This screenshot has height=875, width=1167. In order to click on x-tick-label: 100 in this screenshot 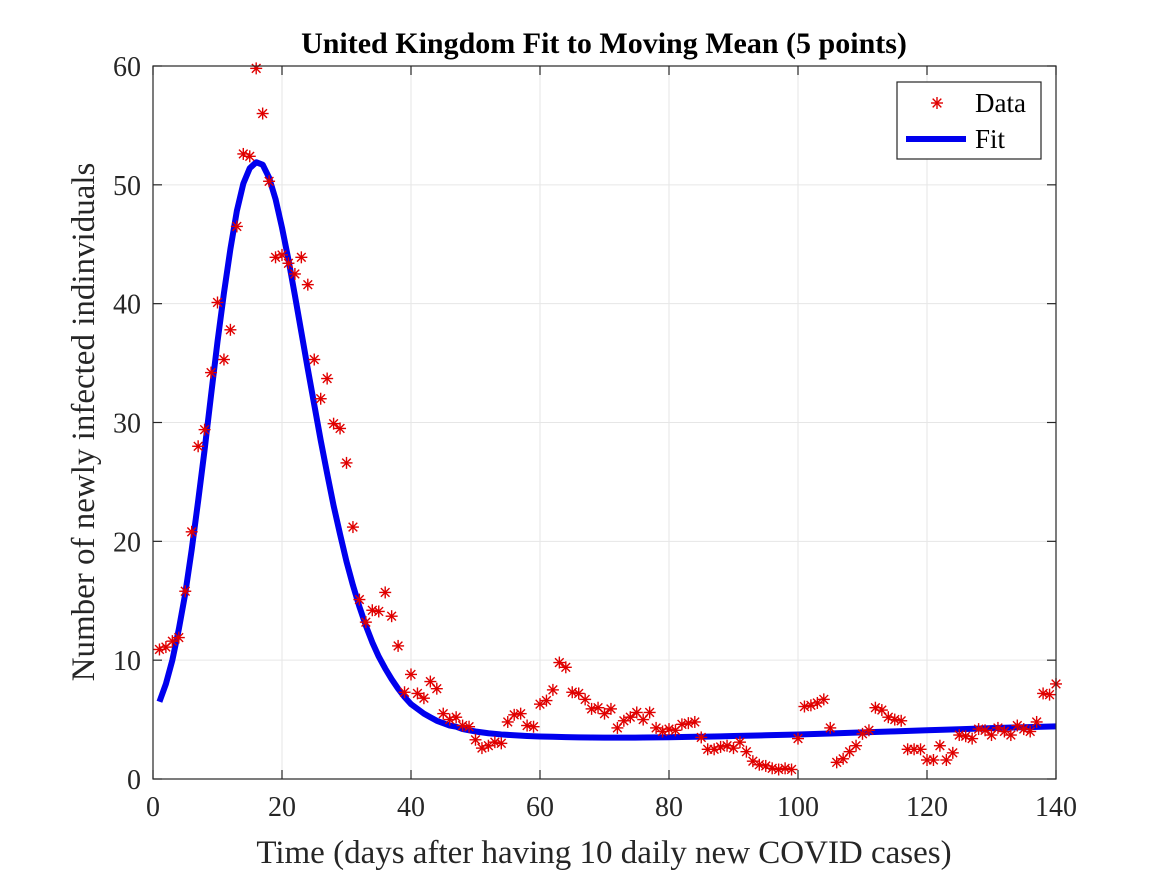, I will do `click(798, 807)`.